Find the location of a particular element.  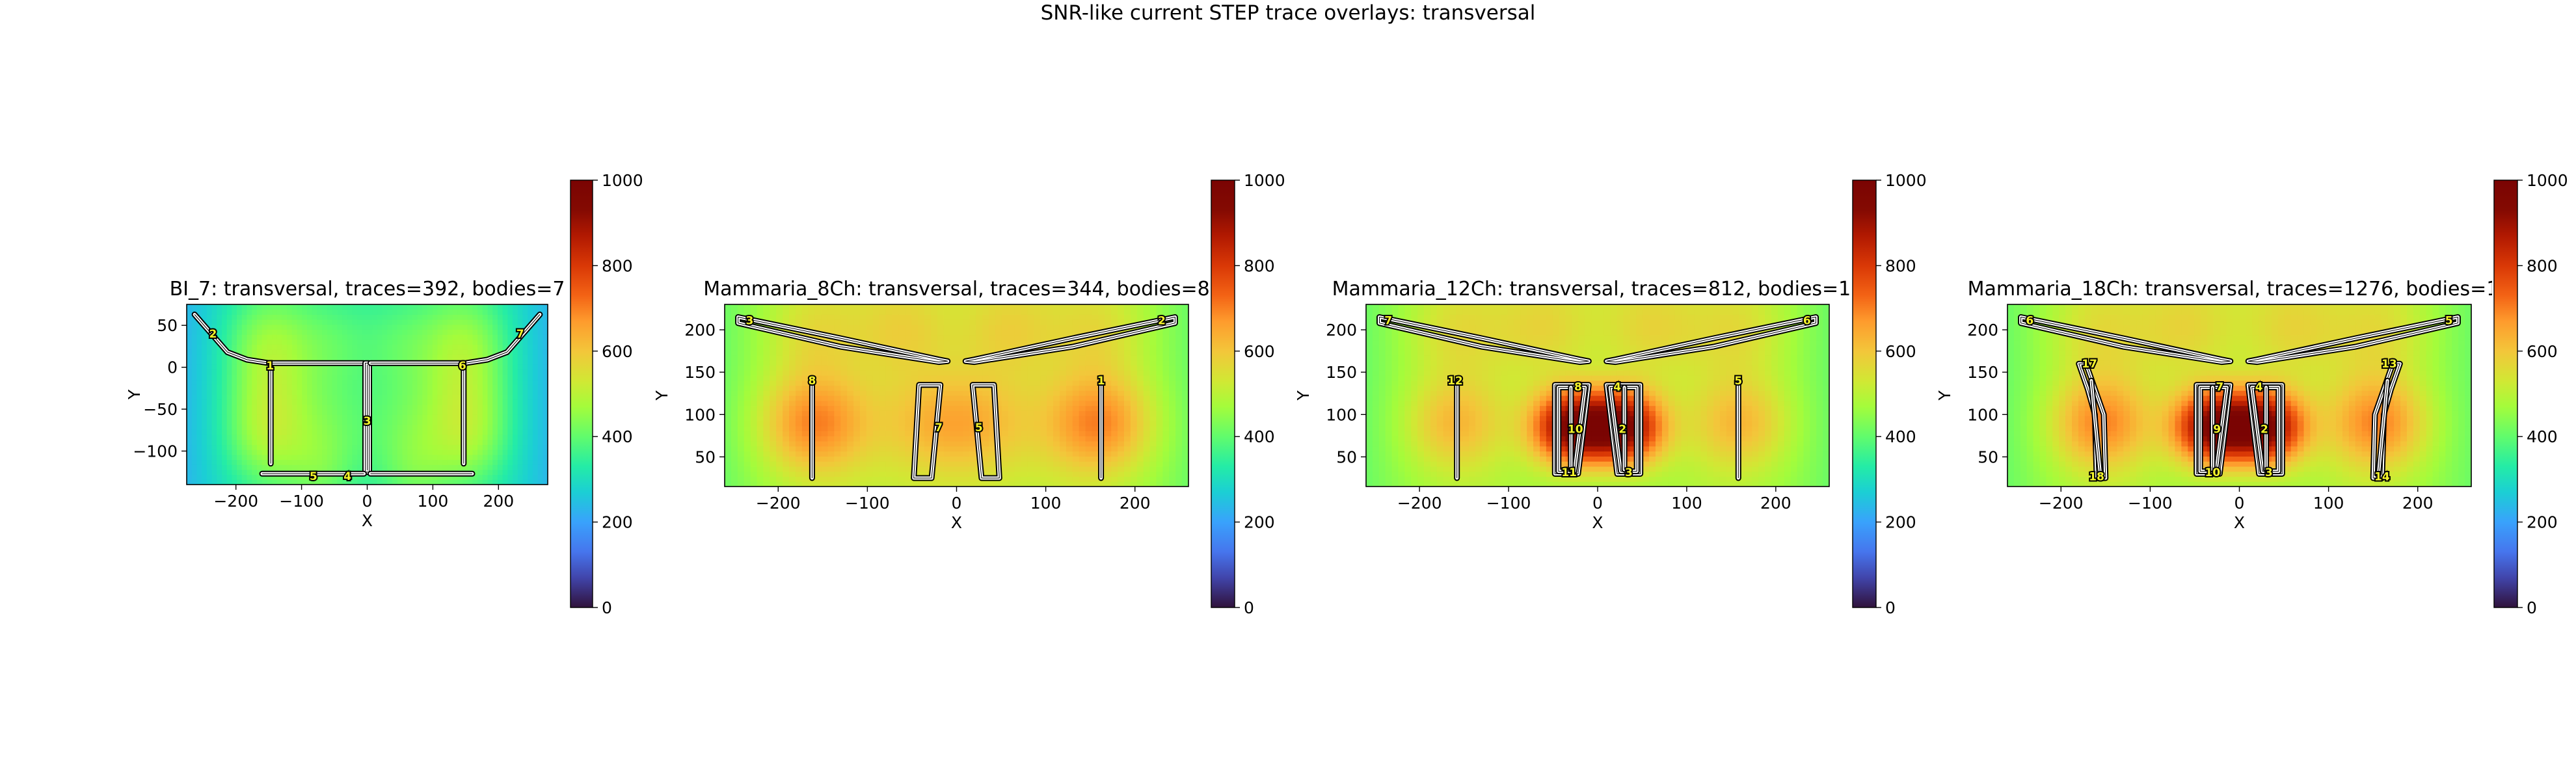

y-tick-label: −50 is located at coordinates (160, 409).